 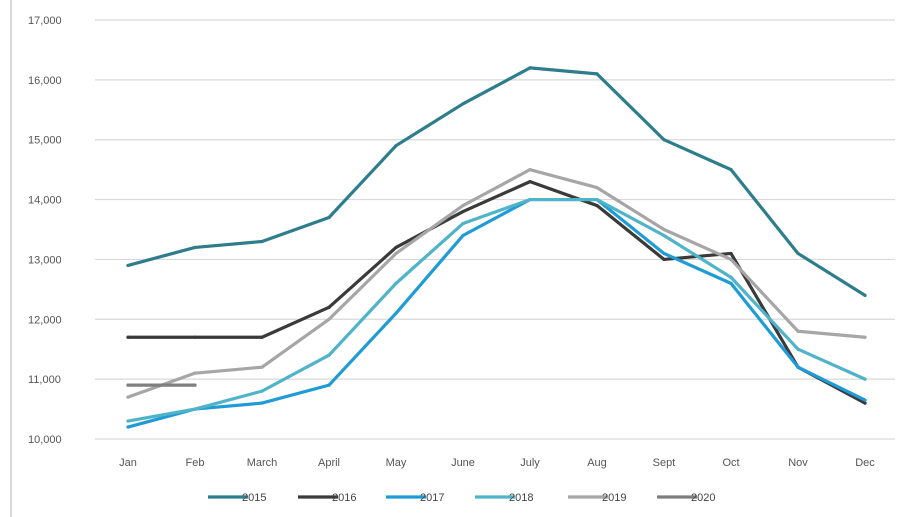 I want to click on x-tick-label: April, so click(x=329, y=463).